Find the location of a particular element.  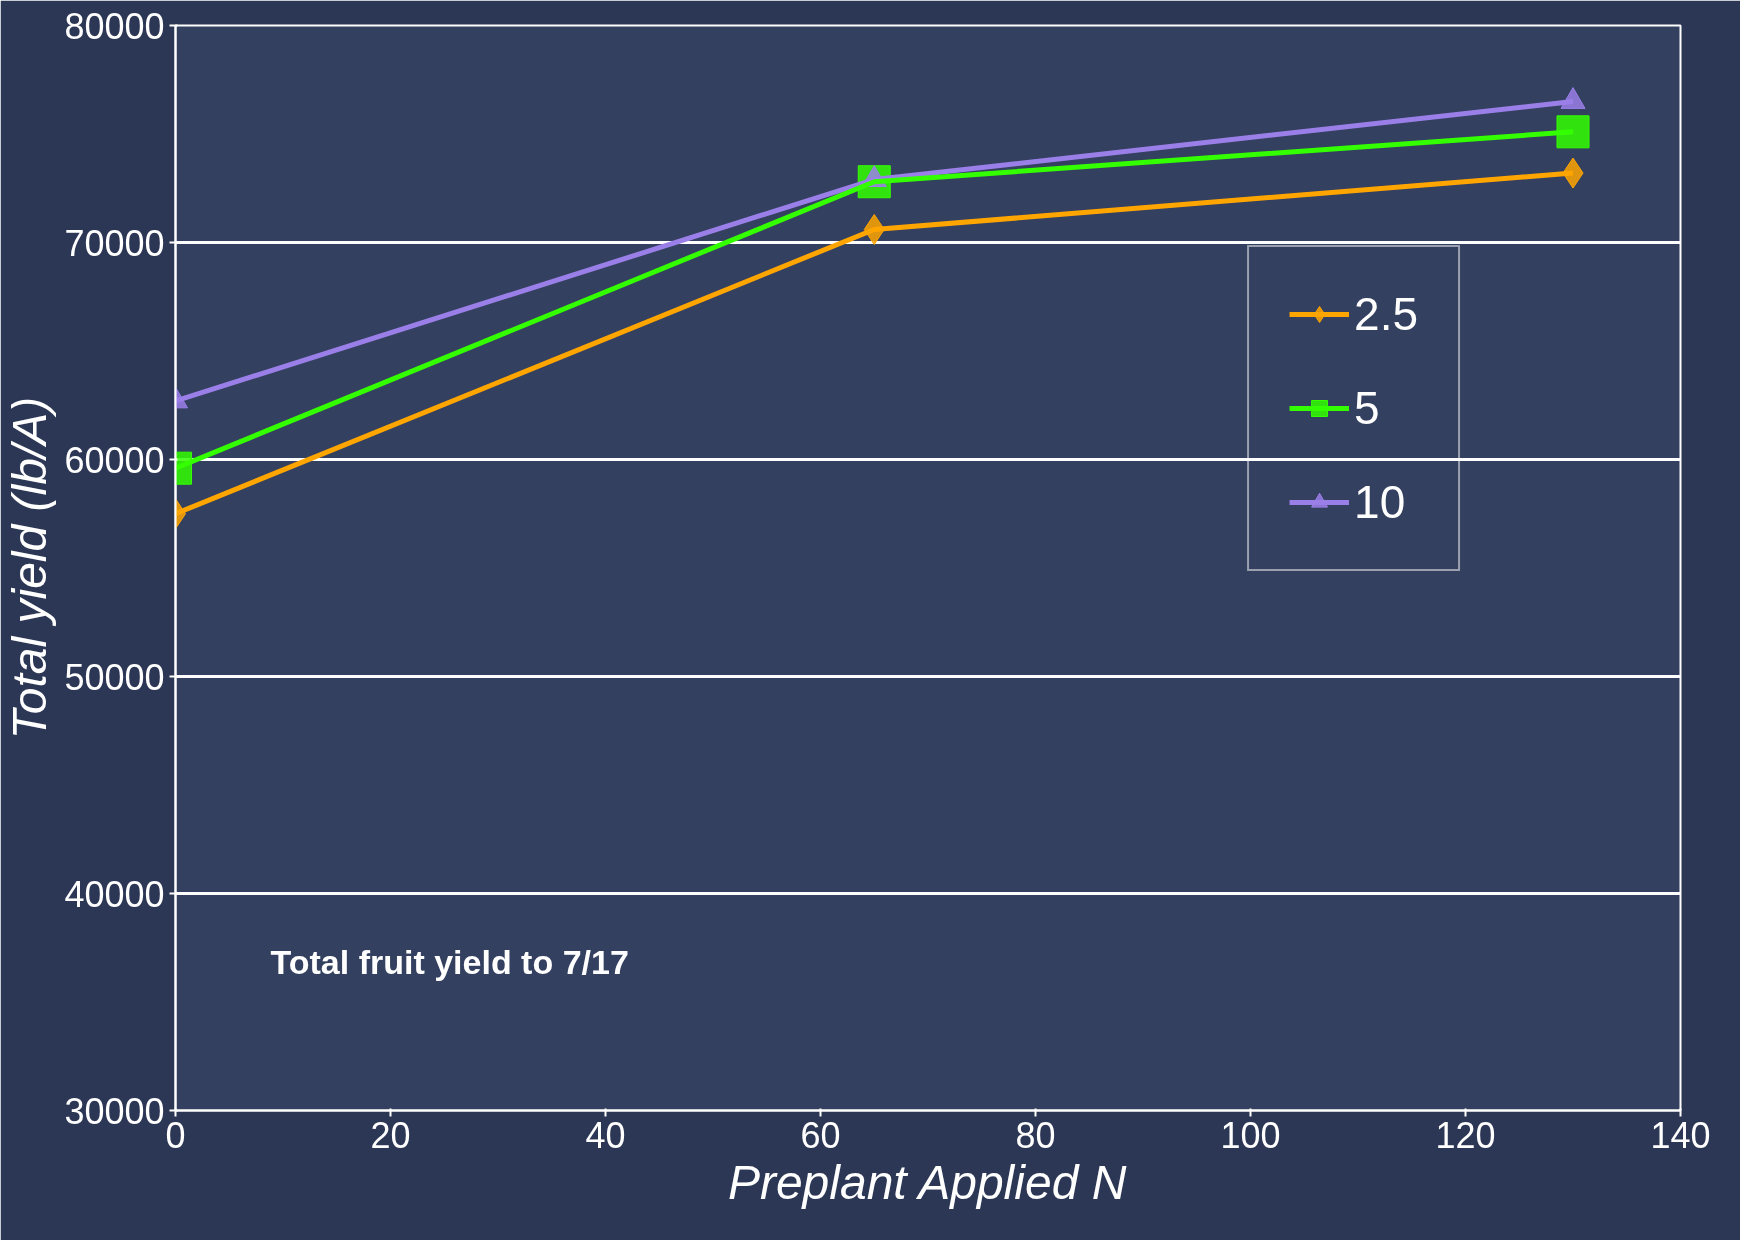

x-tick-label: 60 is located at coordinates (820, 1135).